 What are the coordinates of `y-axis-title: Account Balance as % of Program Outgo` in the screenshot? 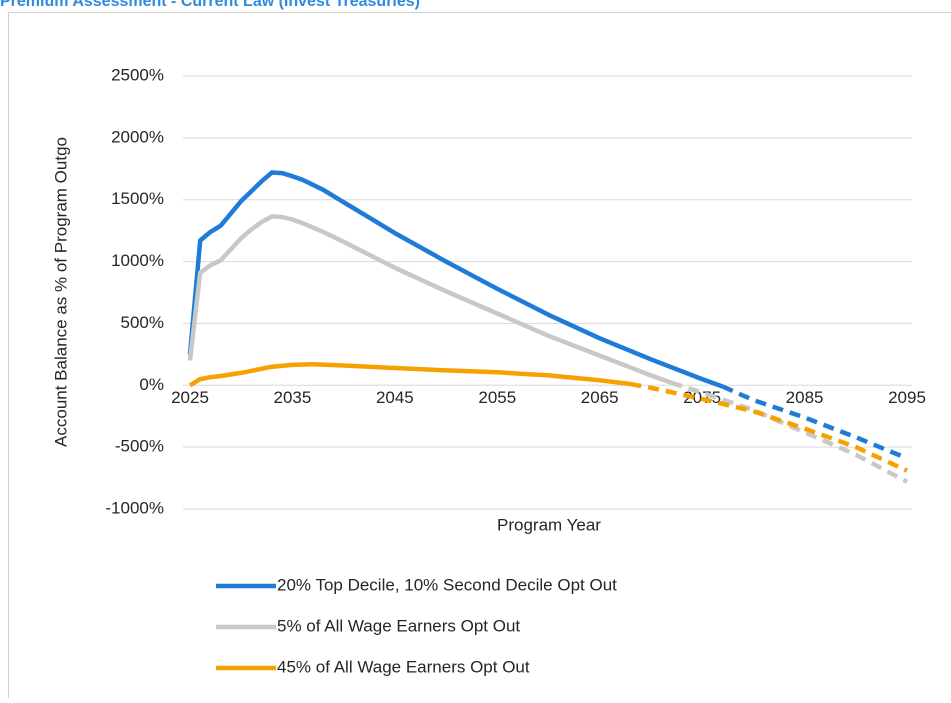 It's located at (60, 292).